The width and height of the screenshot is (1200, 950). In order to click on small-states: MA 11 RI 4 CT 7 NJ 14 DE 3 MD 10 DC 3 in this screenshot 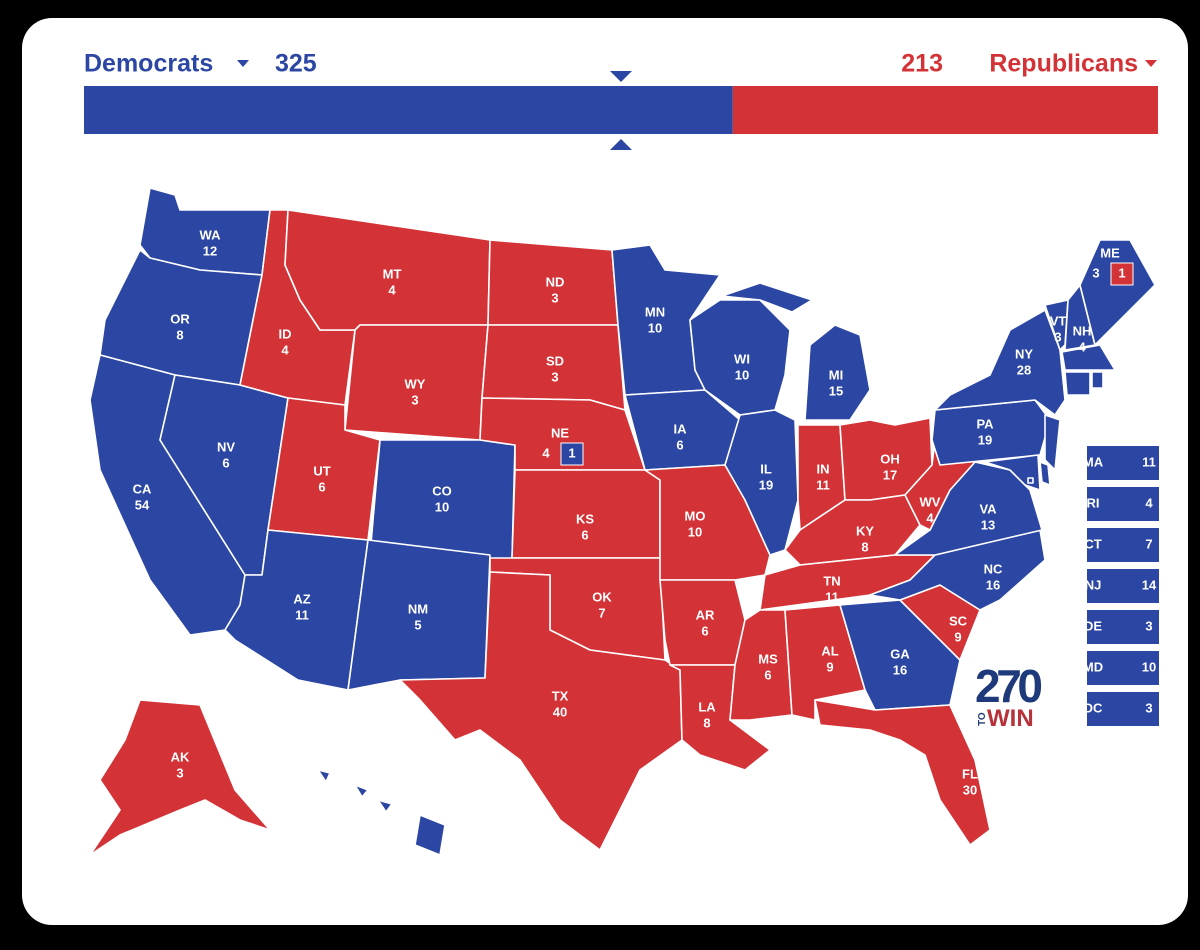, I will do `click(1121, 586)`.